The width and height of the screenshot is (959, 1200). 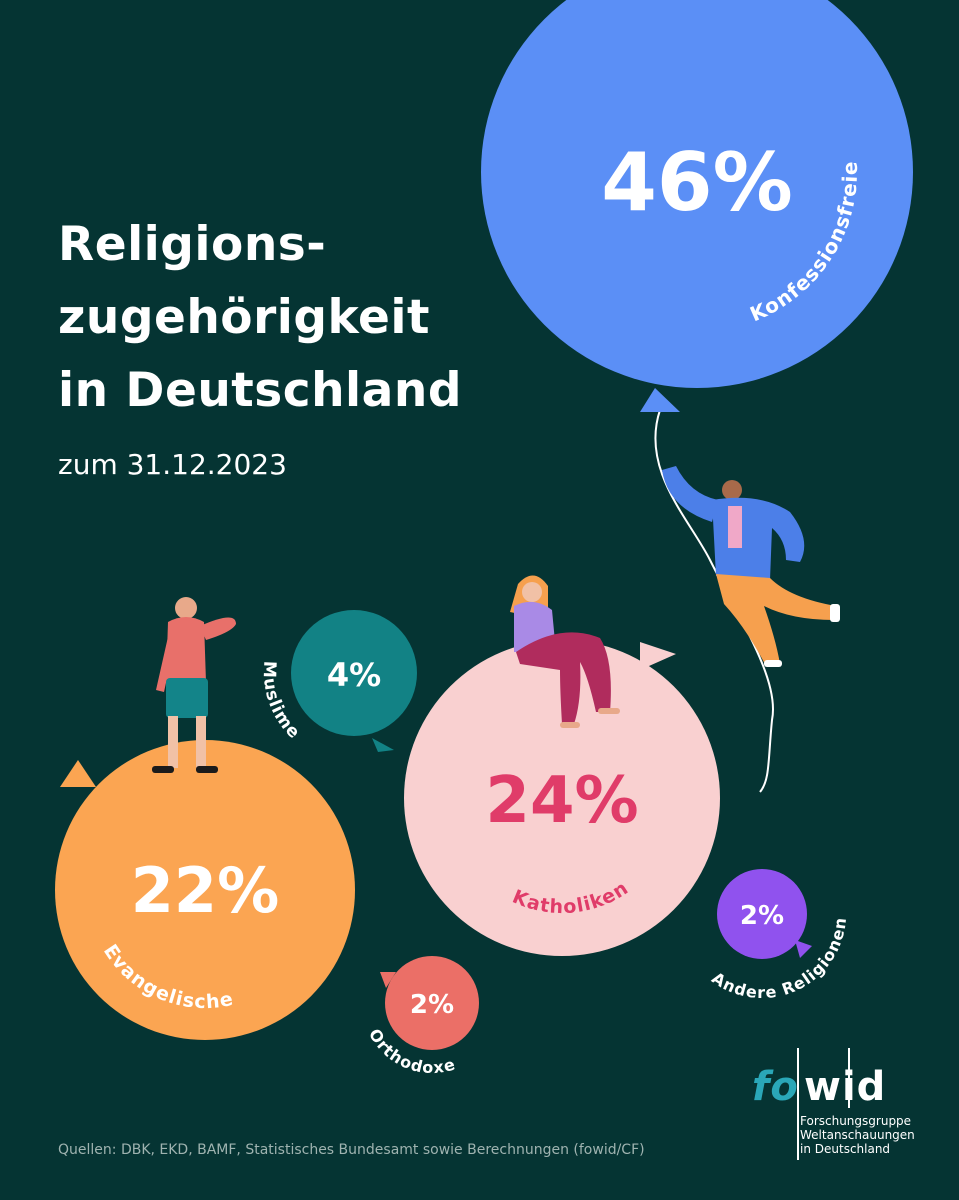 I want to click on value-label-muslime: 4%, so click(x=354, y=675).